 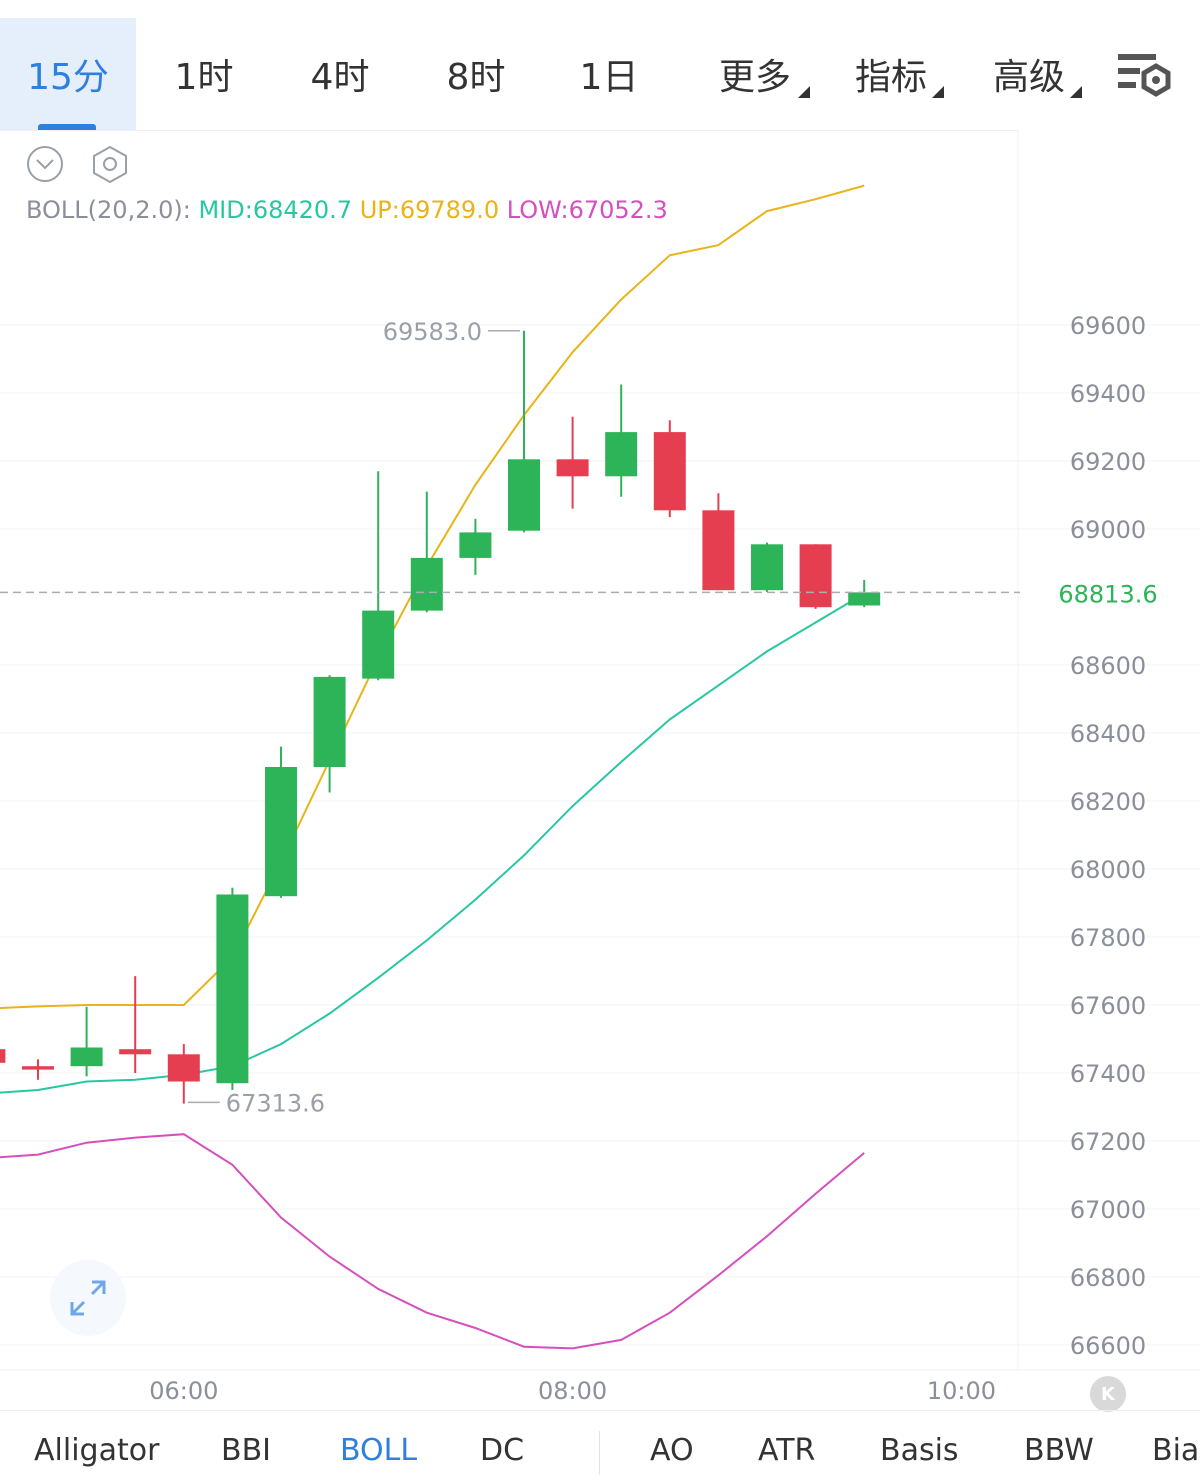 I want to click on indicator-settings-icon, so click(x=108, y=164).